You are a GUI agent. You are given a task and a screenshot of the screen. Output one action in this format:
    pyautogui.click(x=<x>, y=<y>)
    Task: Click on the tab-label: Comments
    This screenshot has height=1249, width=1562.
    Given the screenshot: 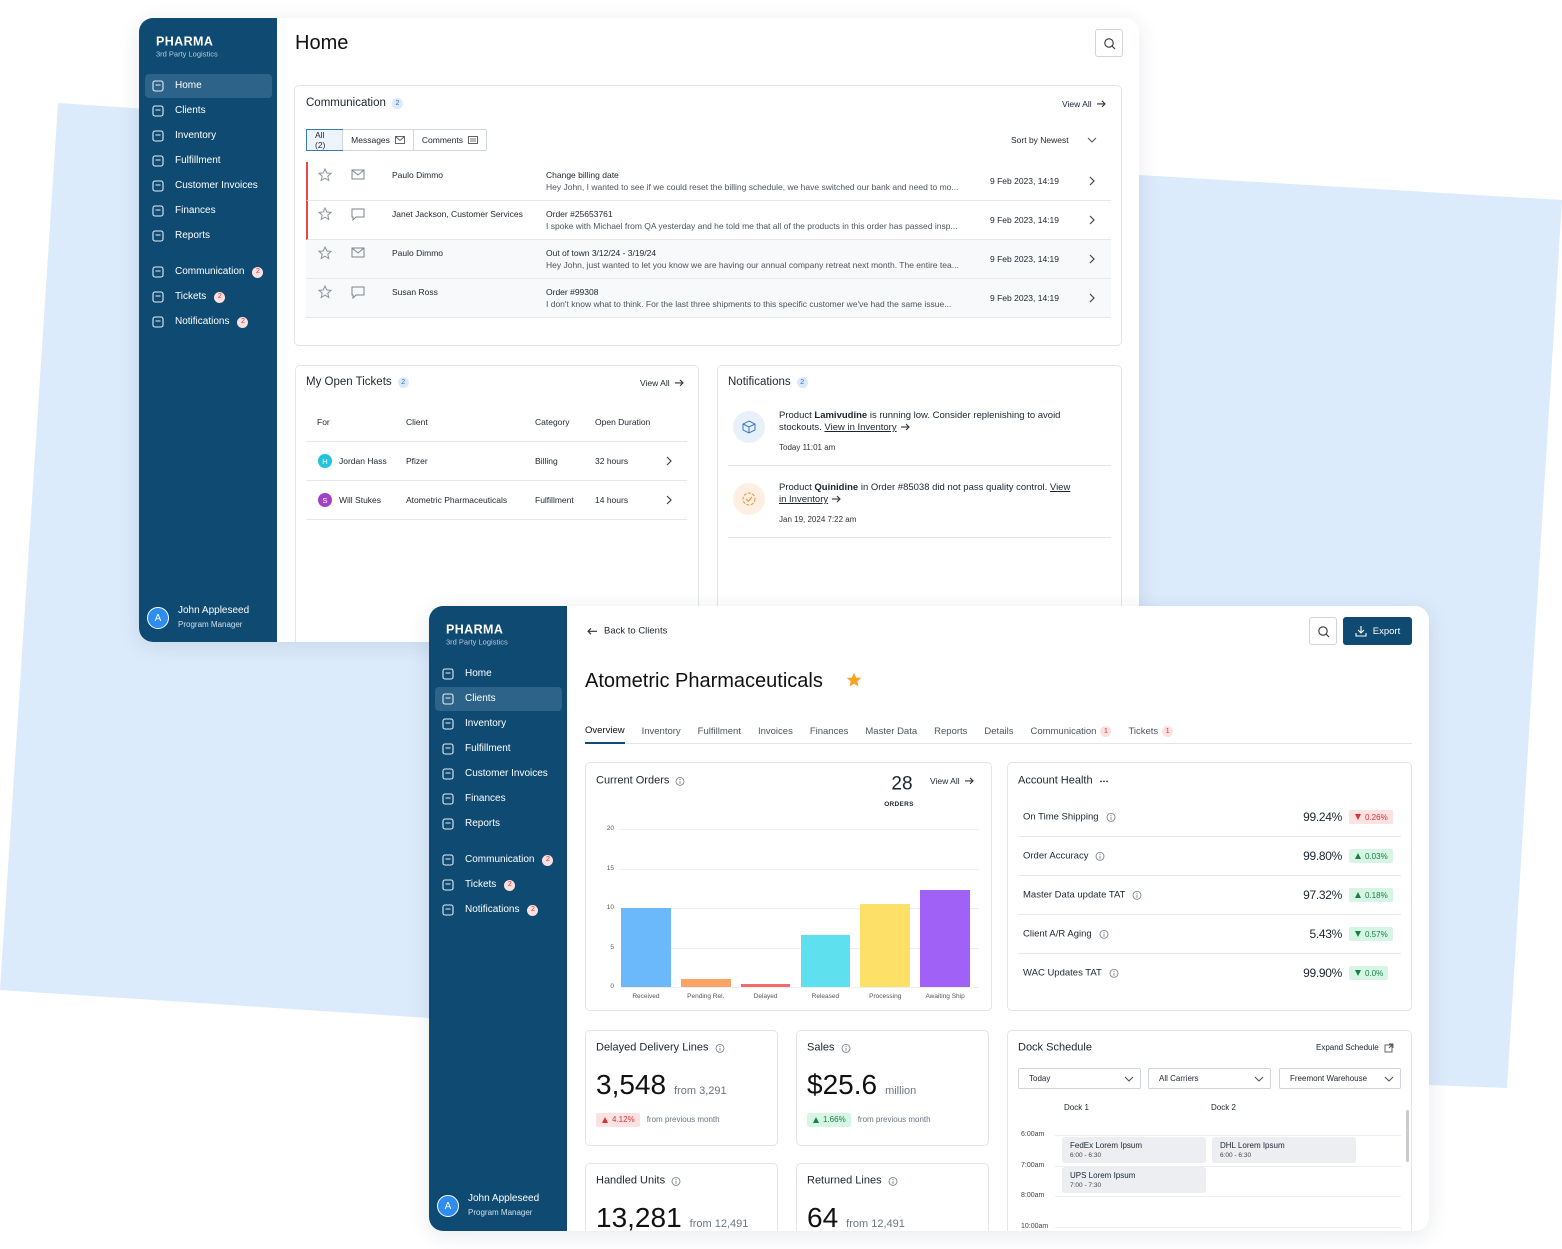 What is the action you would take?
    pyautogui.click(x=442, y=140)
    